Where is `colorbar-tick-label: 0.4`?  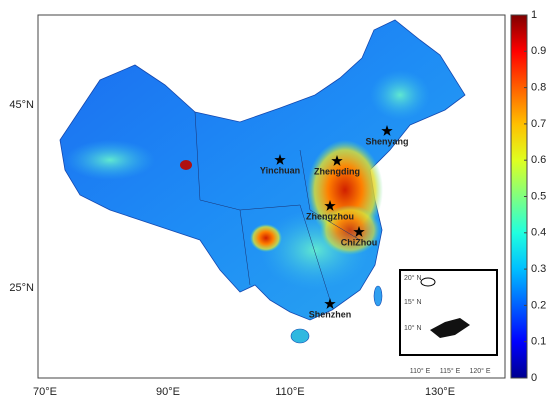 colorbar-tick-label: 0.4 is located at coordinates (538, 233).